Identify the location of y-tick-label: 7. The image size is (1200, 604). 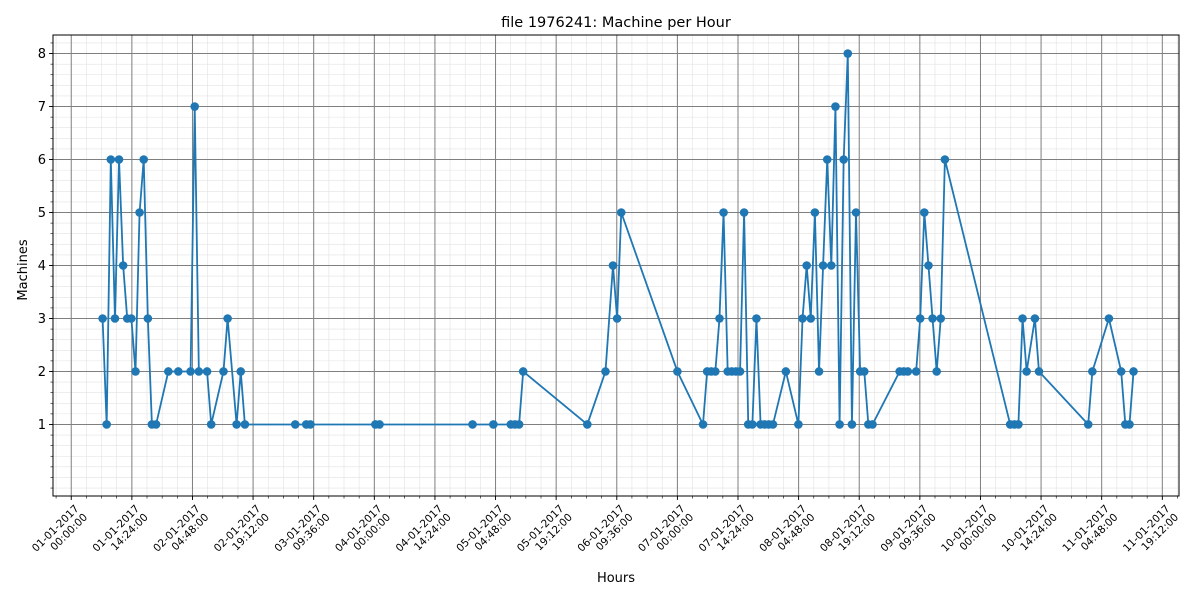
(42, 107).